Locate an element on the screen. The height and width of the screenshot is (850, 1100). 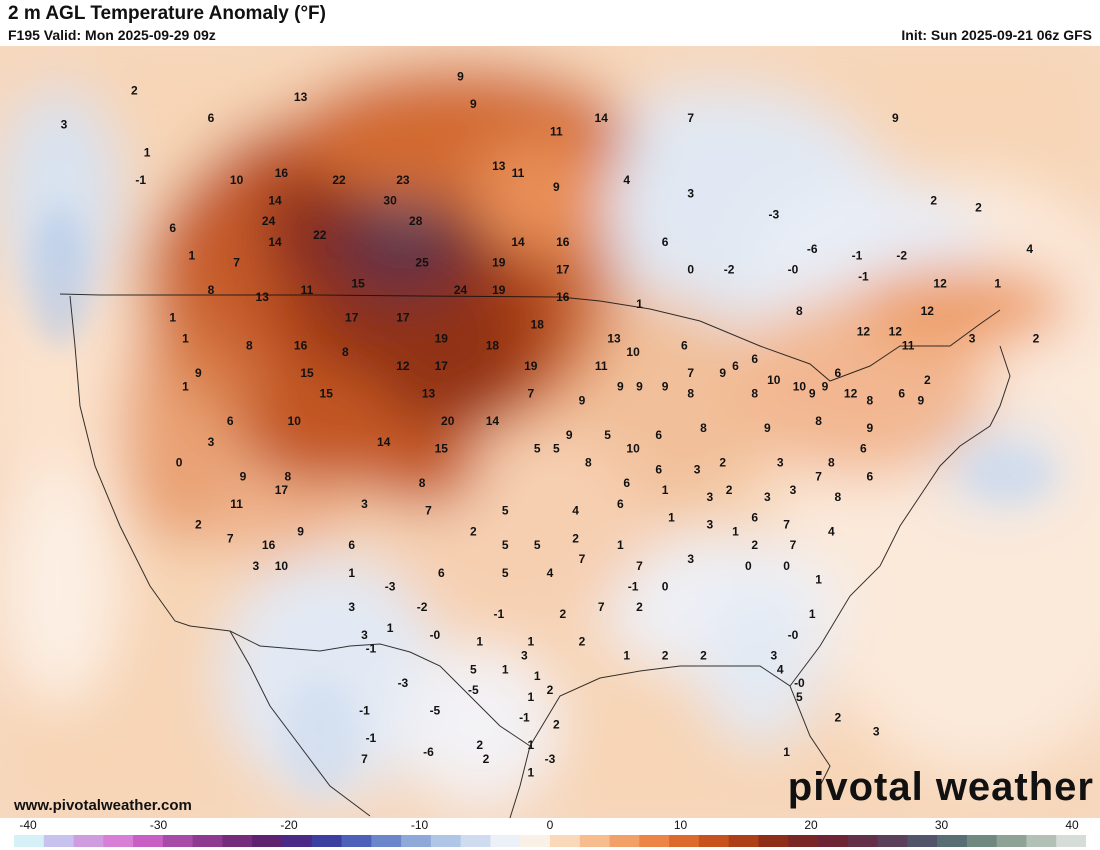
init-time: Init: Sun 2025-09-21 06z GFS is located at coordinates (996, 35).